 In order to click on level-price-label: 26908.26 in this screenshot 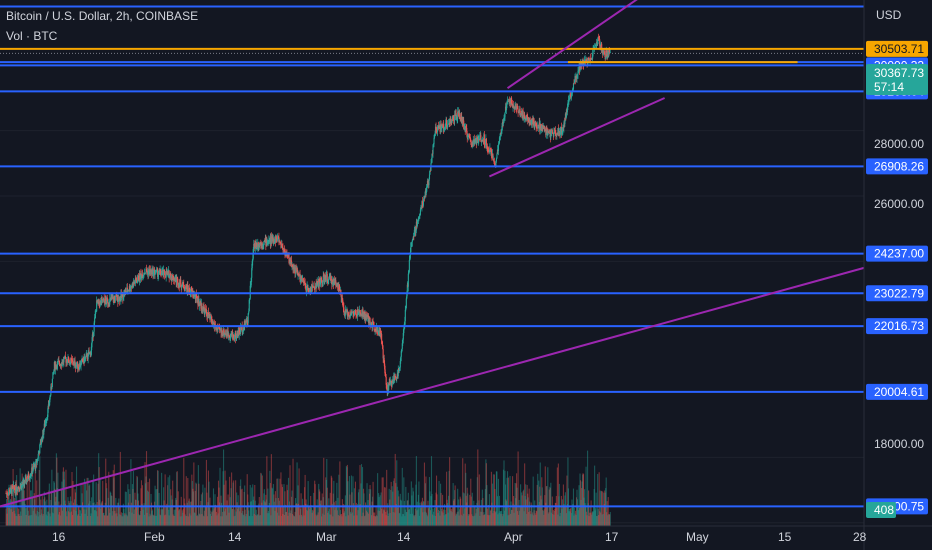, I will do `click(899, 166)`.